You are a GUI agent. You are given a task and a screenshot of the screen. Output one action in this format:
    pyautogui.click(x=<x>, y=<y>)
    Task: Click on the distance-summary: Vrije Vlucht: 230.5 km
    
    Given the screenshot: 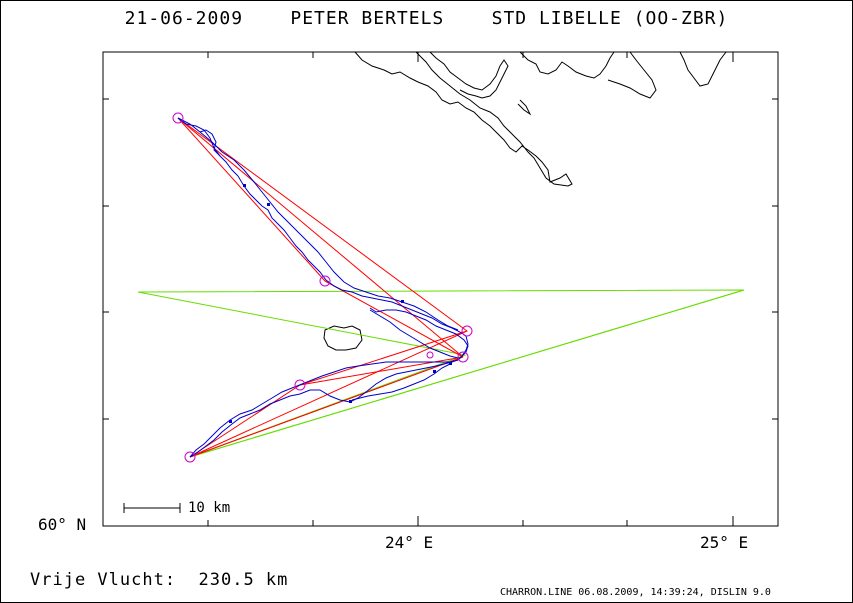 What is the action you would take?
    pyautogui.click(x=159, y=580)
    